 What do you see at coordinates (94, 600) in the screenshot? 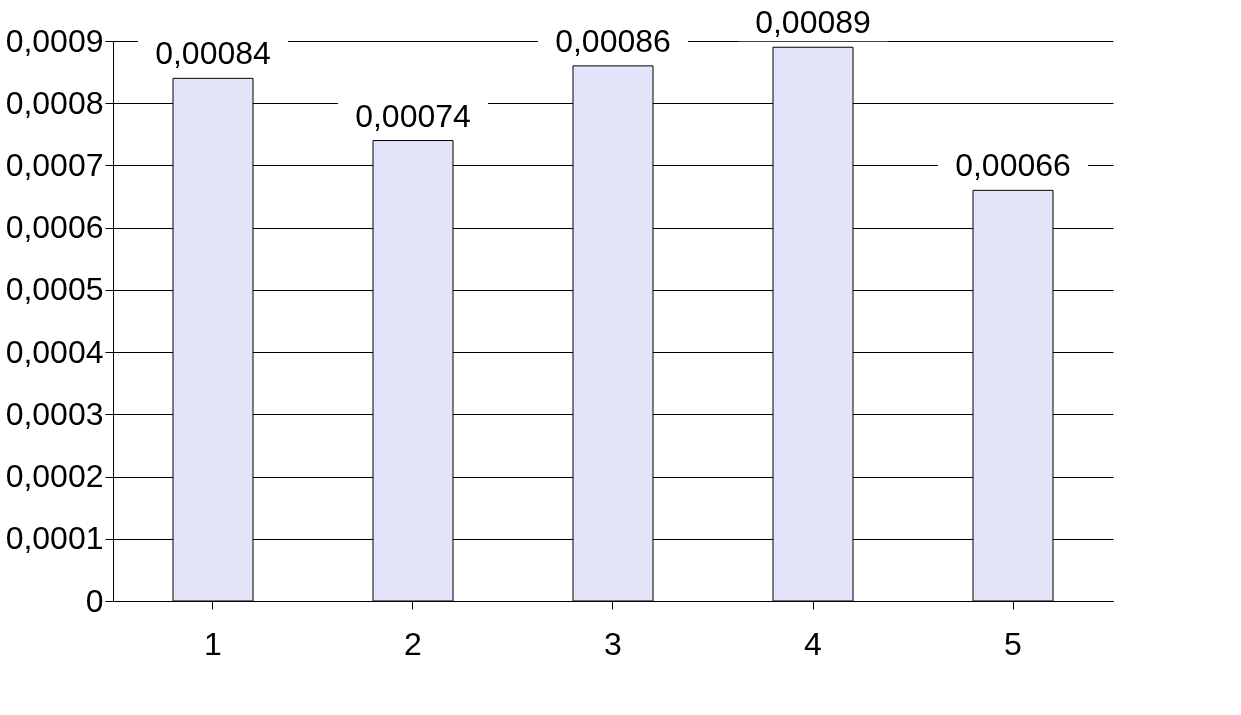
I see `y-tick-label: 0` at bounding box center [94, 600].